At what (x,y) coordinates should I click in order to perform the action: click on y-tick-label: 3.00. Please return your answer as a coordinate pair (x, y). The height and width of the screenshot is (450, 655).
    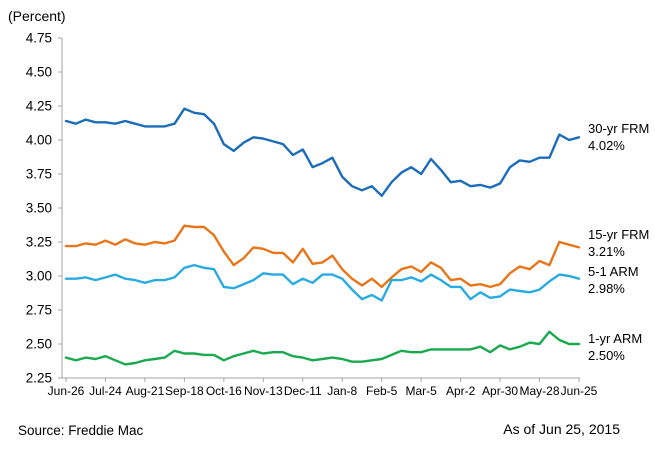
    Looking at the image, I should click on (39, 276).